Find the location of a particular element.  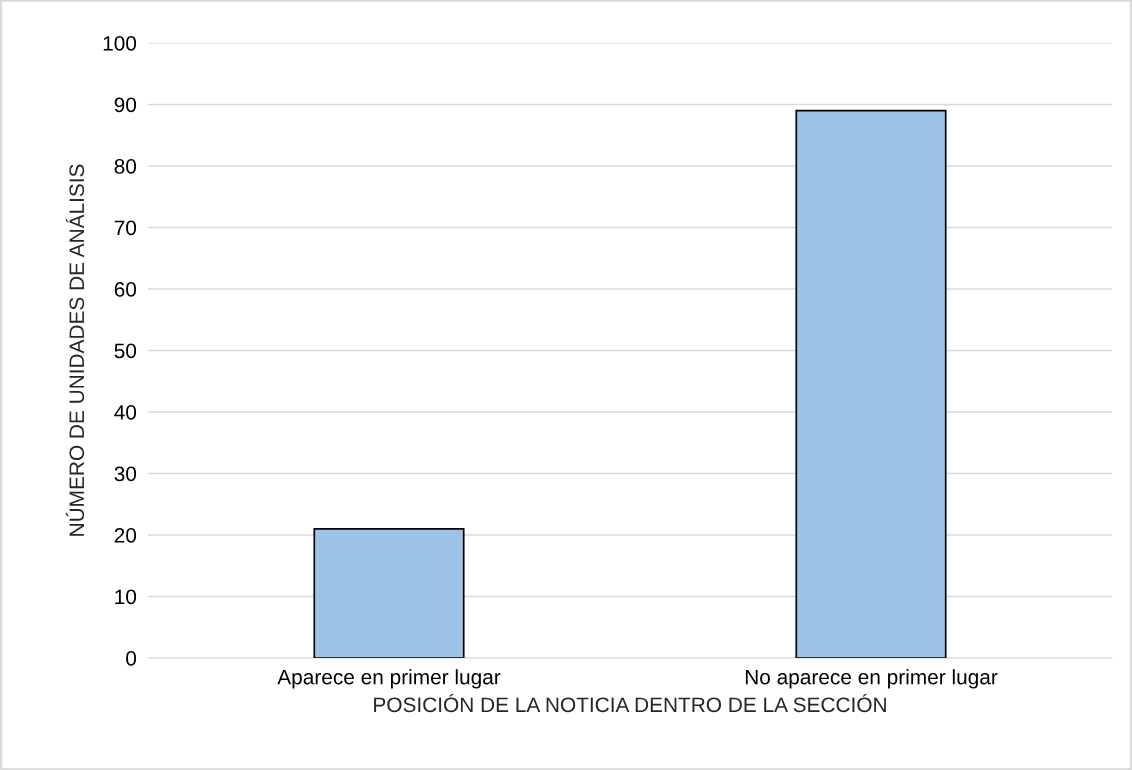

x-axis-title: POSICIÓN DE LA NOTICIA DENTRO DE LA SECCIÓN is located at coordinates (630, 703).